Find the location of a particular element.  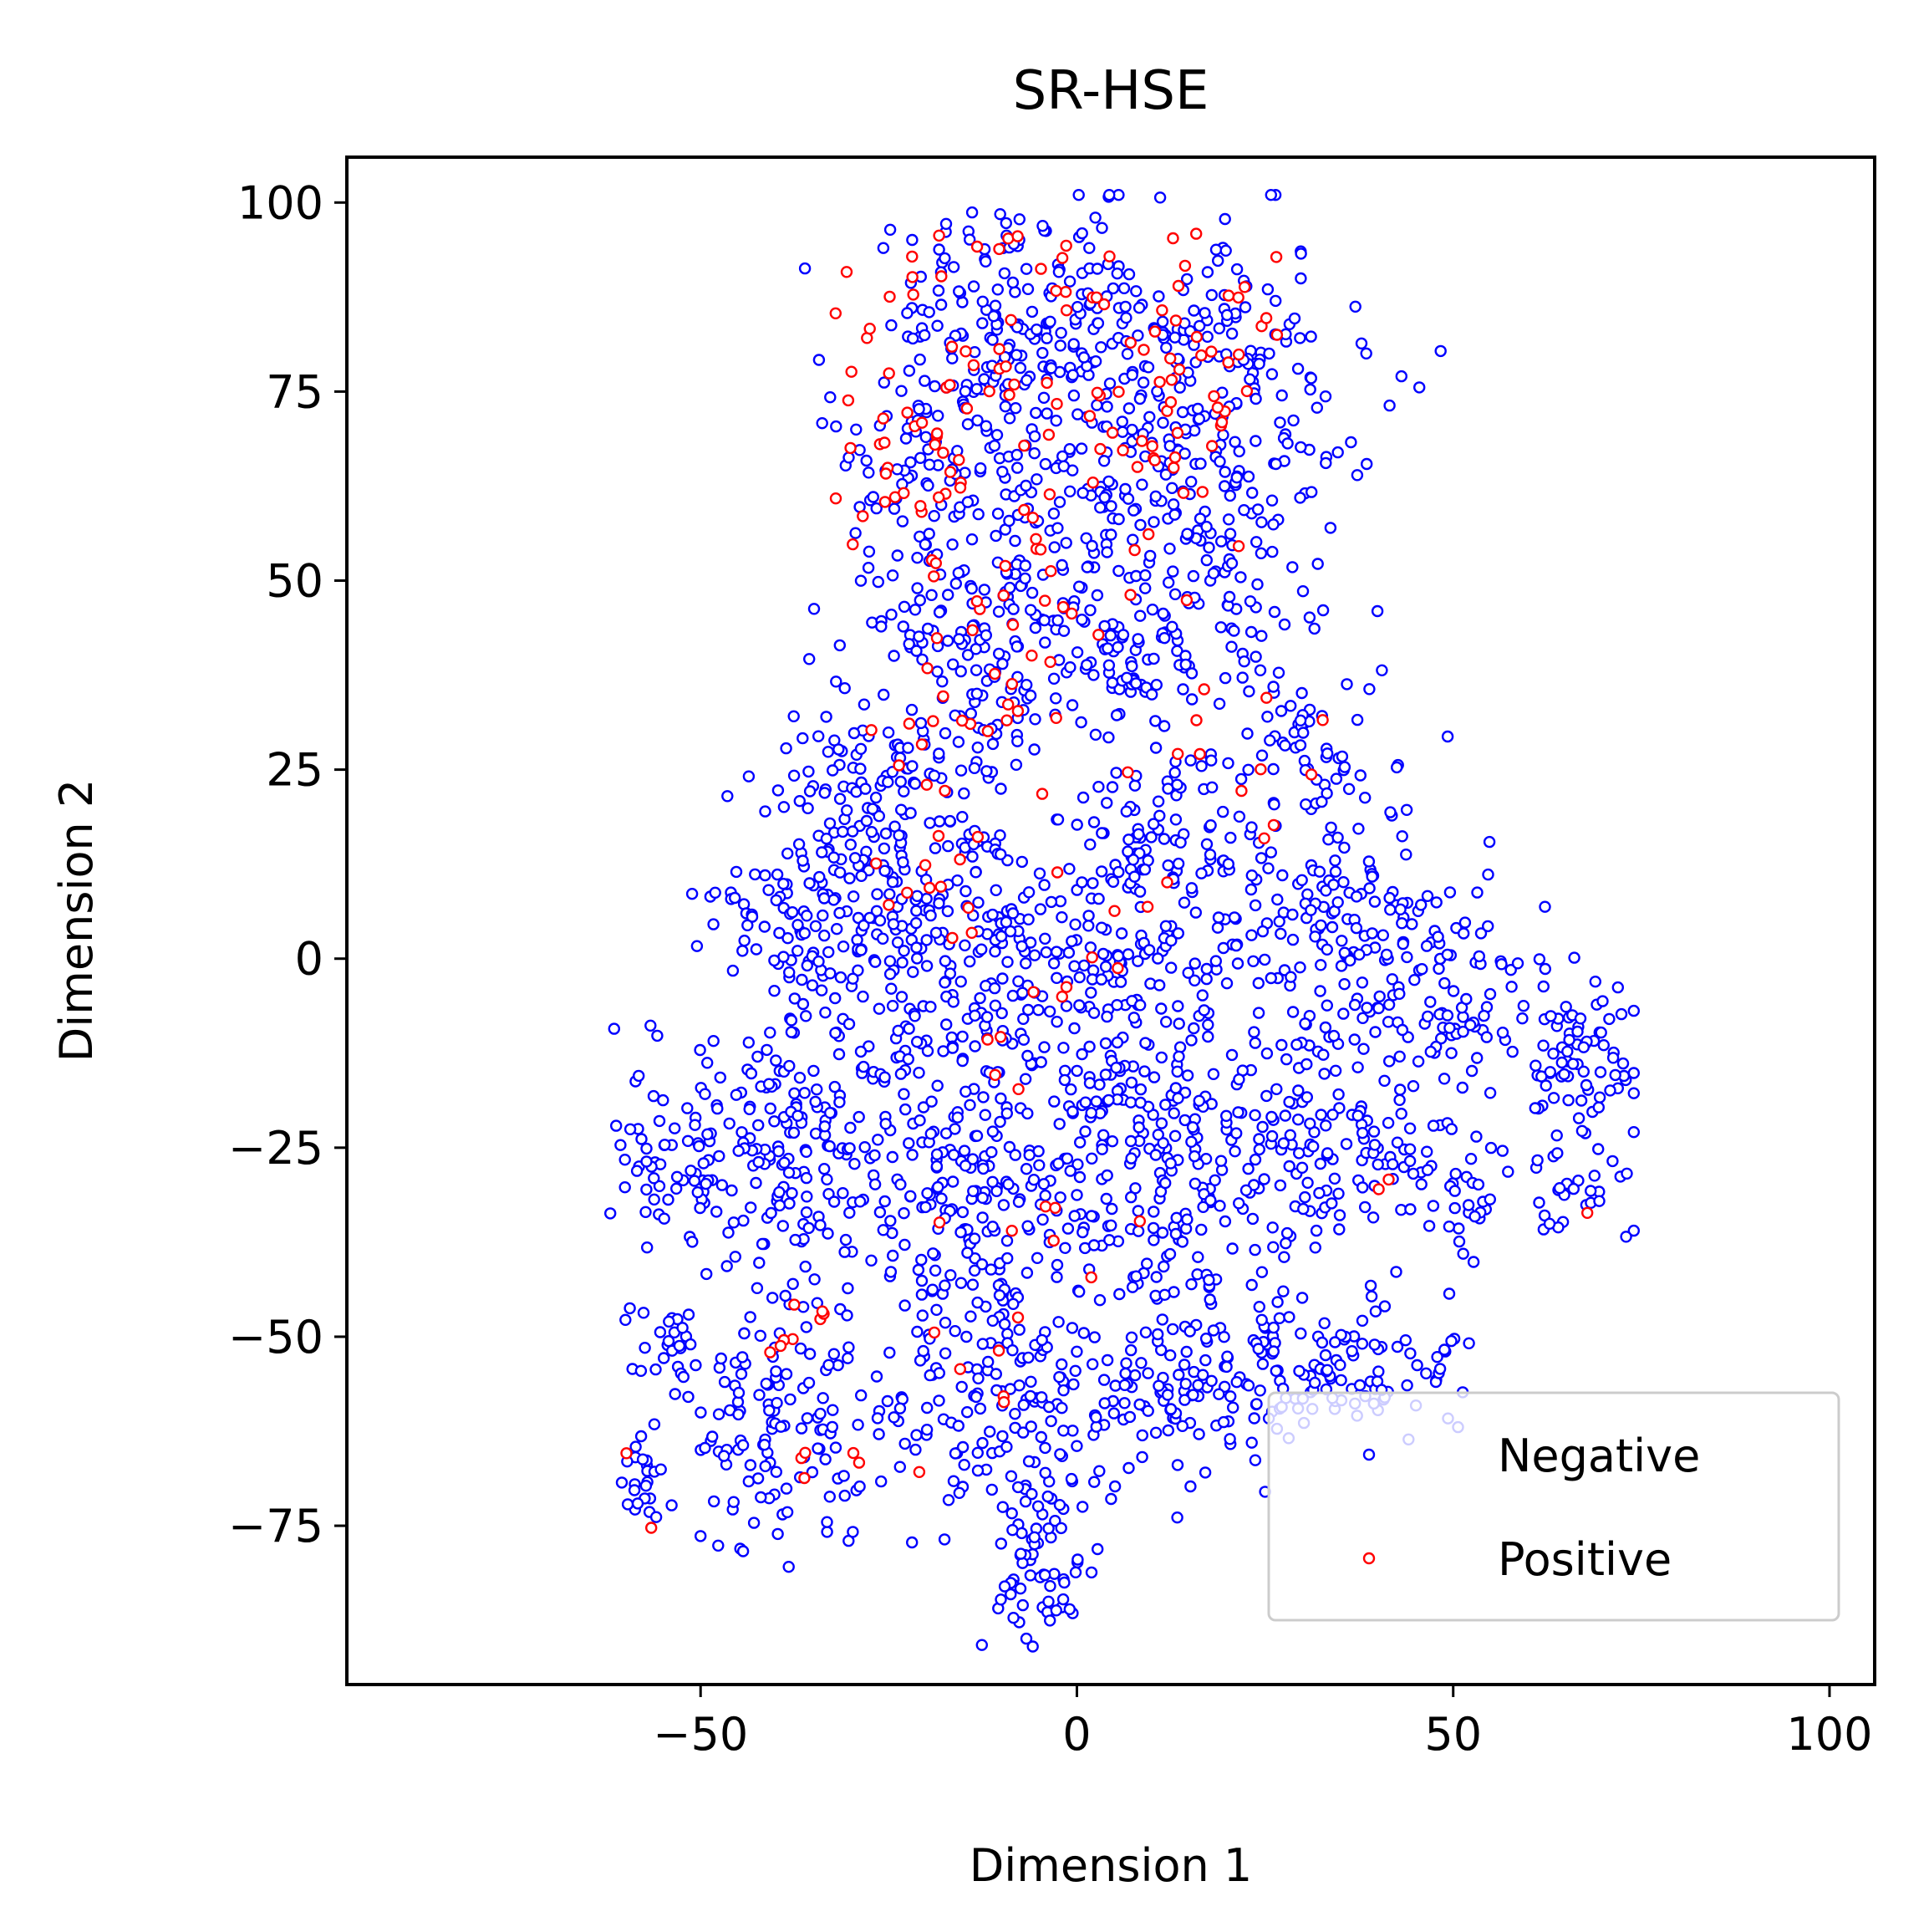

x-tick-label: 100 is located at coordinates (1829, 1734).